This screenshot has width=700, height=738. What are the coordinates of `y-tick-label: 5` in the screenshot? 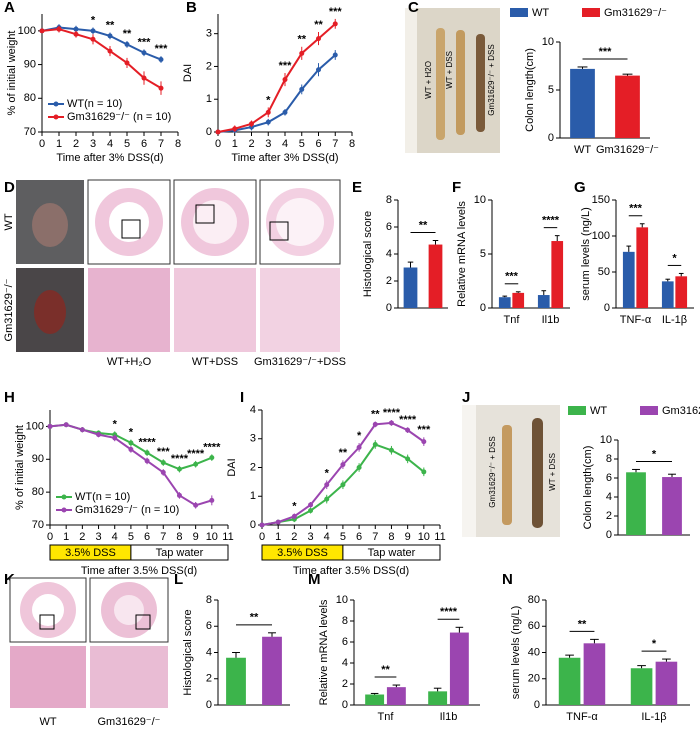 It's located at (551, 90).